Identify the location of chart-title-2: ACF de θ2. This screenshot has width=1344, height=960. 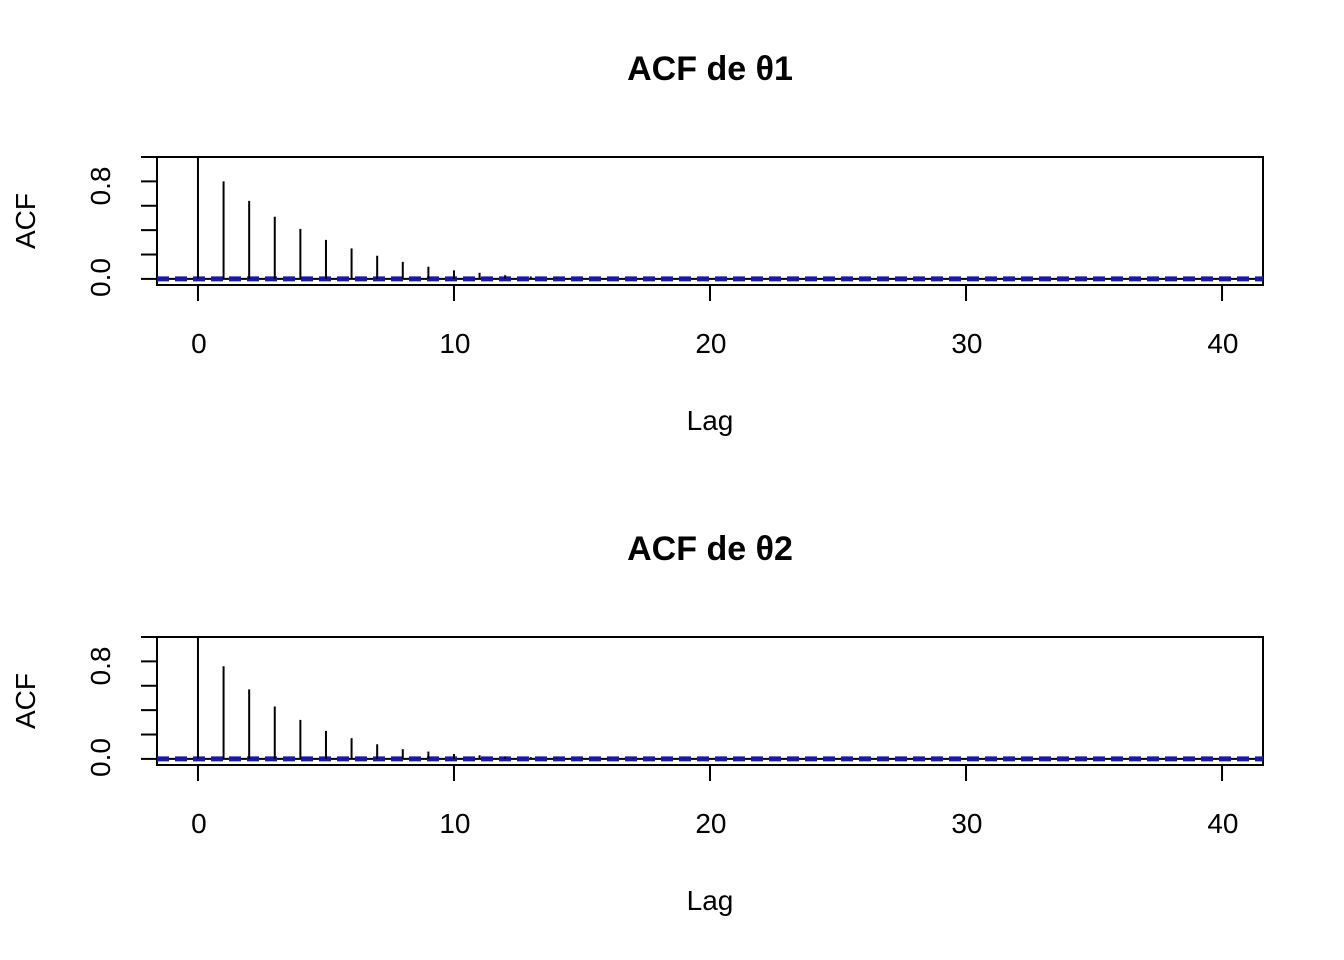
(710, 549).